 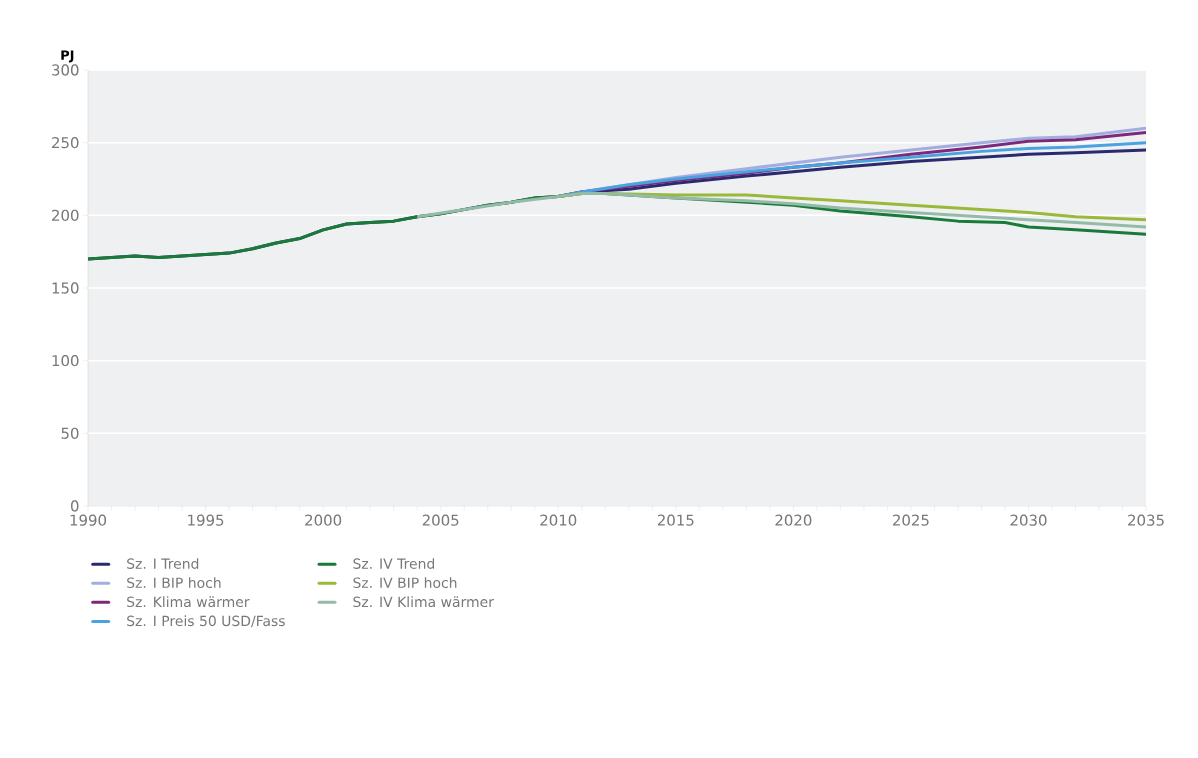 What do you see at coordinates (163, 563) in the screenshot?
I see `legend-label: Sz. I Trend` at bounding box center [163, 563].